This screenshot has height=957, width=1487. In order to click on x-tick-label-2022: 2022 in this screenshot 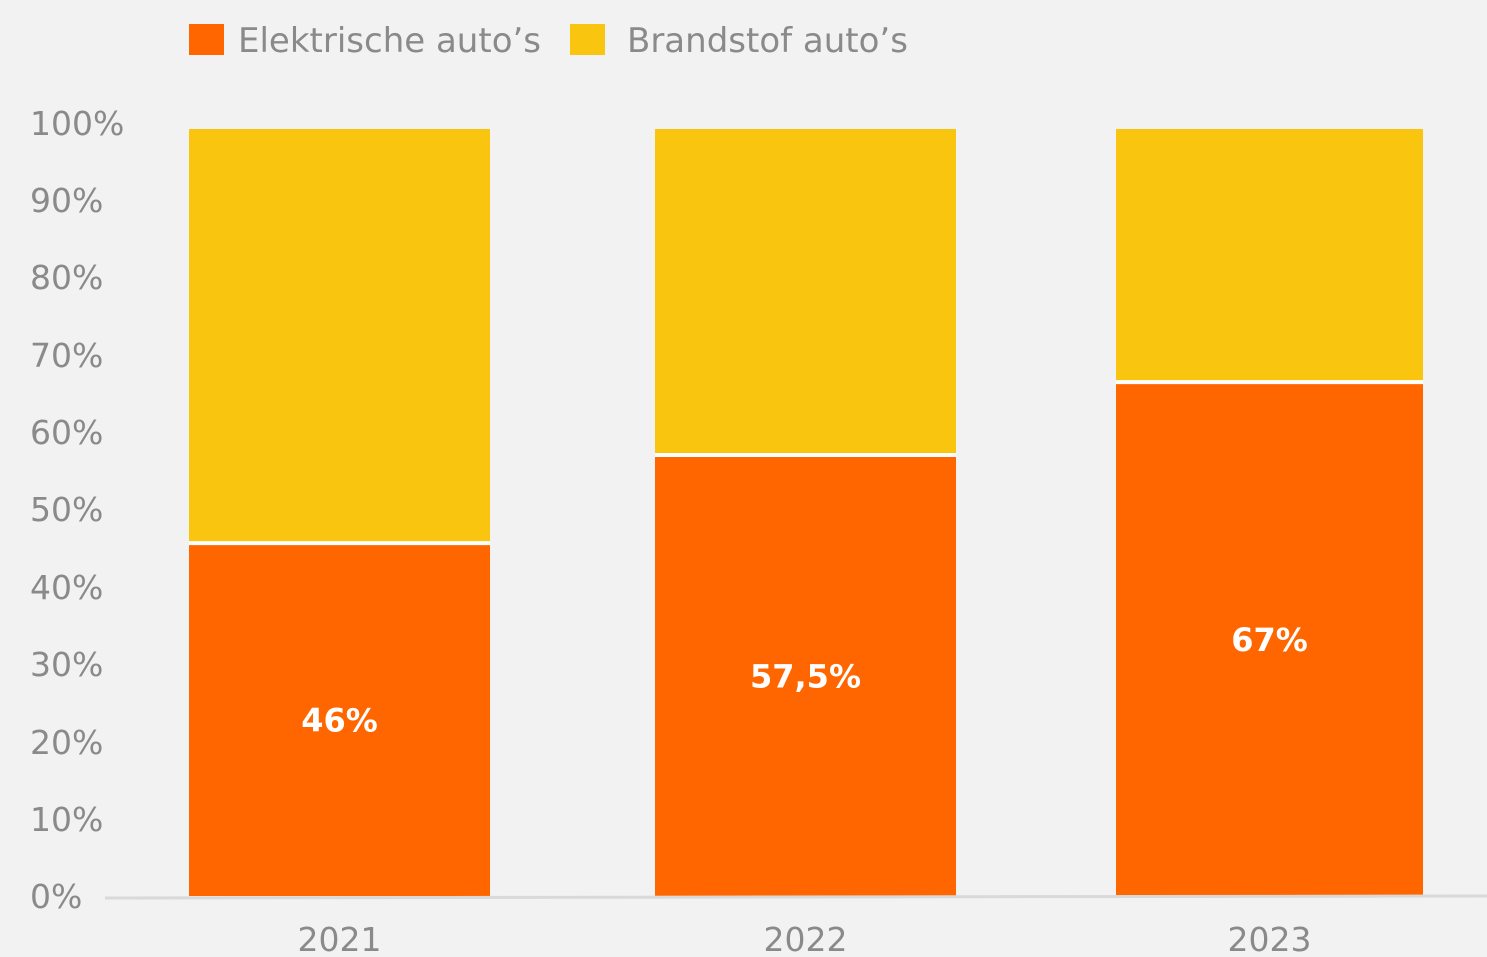, I will do `click(806, 938)`.